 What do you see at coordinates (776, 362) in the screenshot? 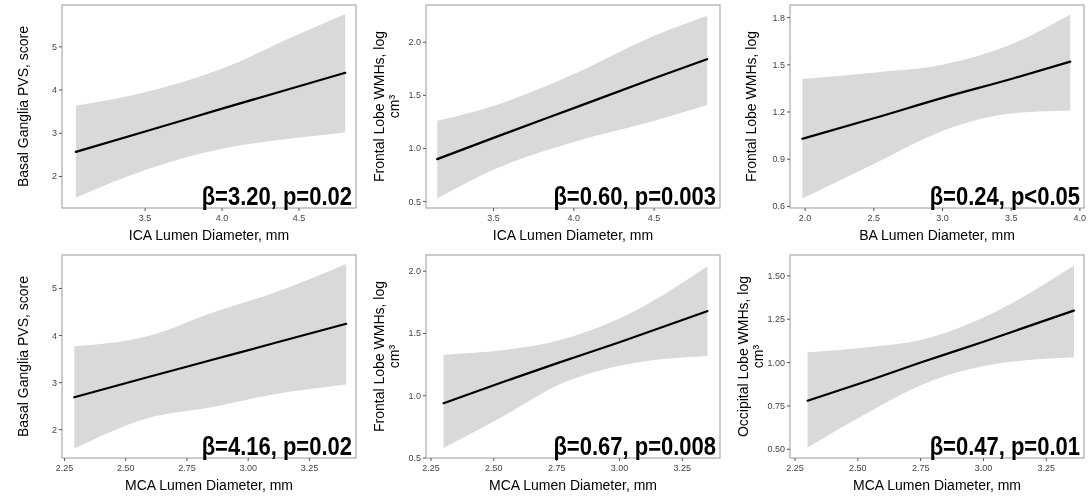
I see `y-tick-label: 1.00` at bounding box center [776, 362].